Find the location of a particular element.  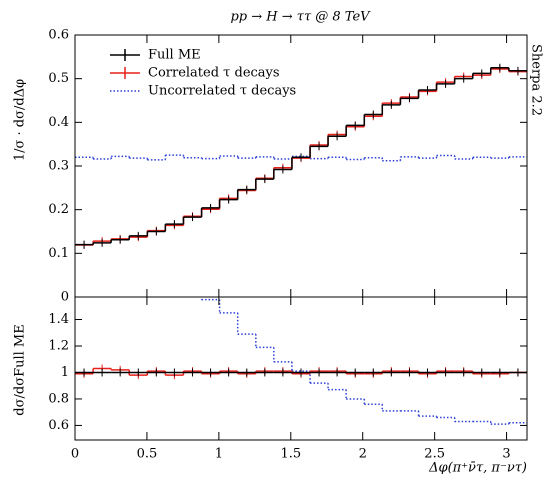

x-tick-label: 1 is located at coordinates (219, 454).